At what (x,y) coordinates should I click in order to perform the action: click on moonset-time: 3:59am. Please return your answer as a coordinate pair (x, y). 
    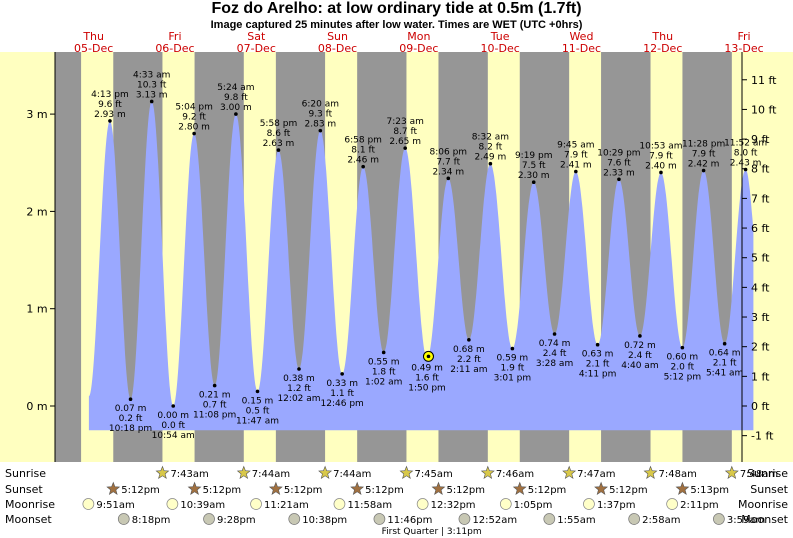
    Looking at the image, I should click on (746, 520).